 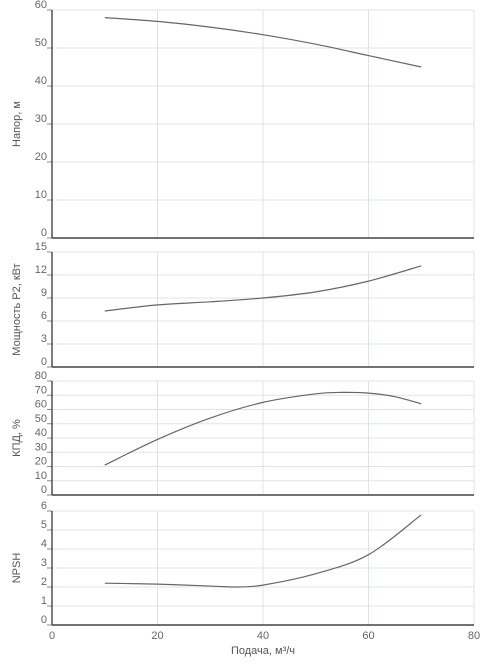 I want to click on panel-3-ytick-label-8: 80, so click(x=41, y=376).